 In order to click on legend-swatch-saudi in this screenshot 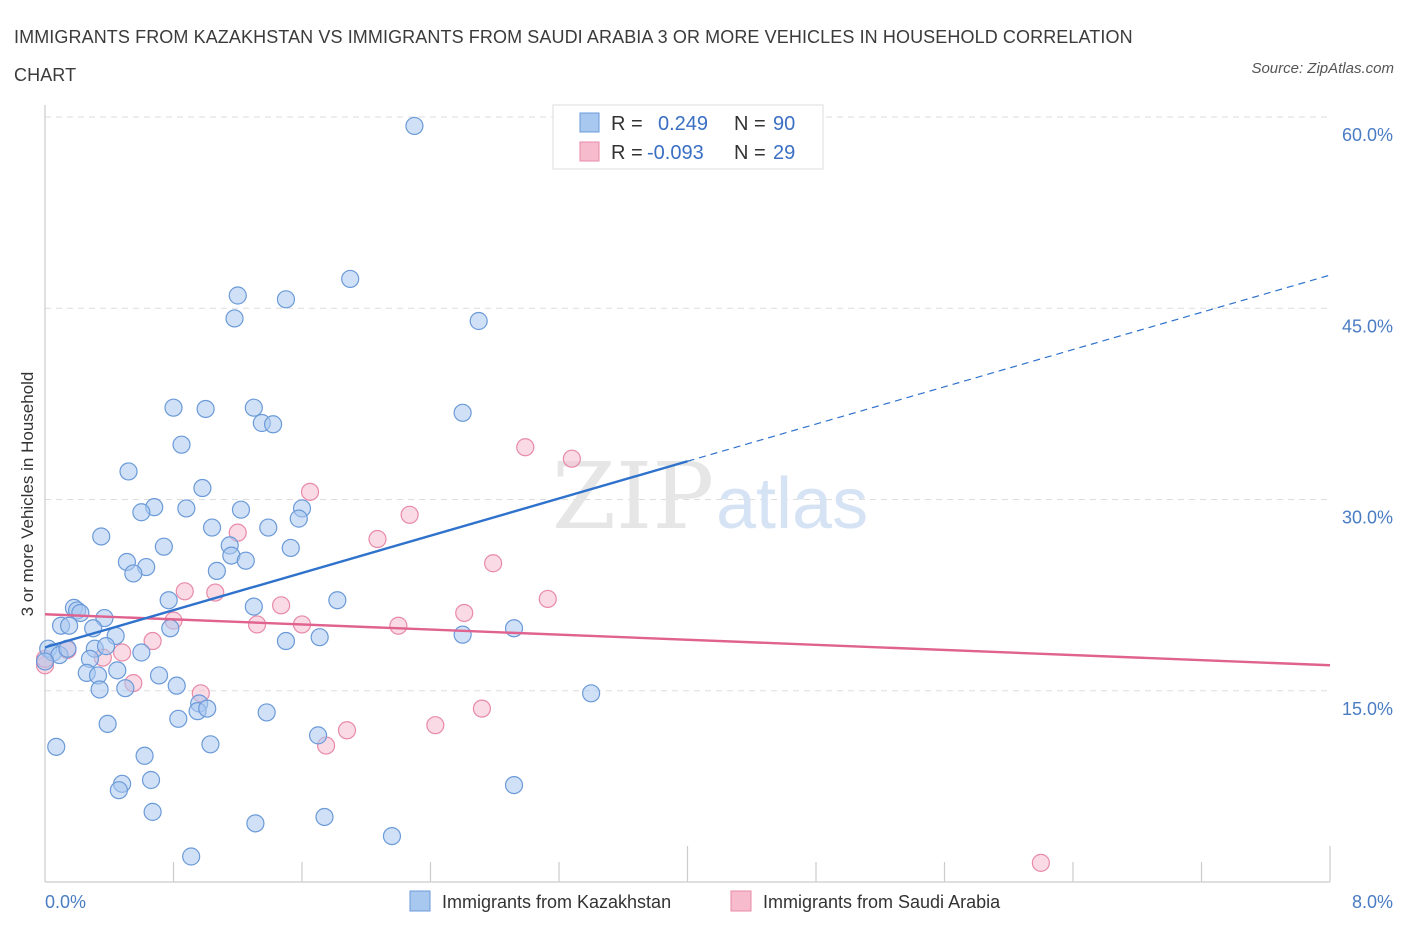, I will do `click(589, 151)`.